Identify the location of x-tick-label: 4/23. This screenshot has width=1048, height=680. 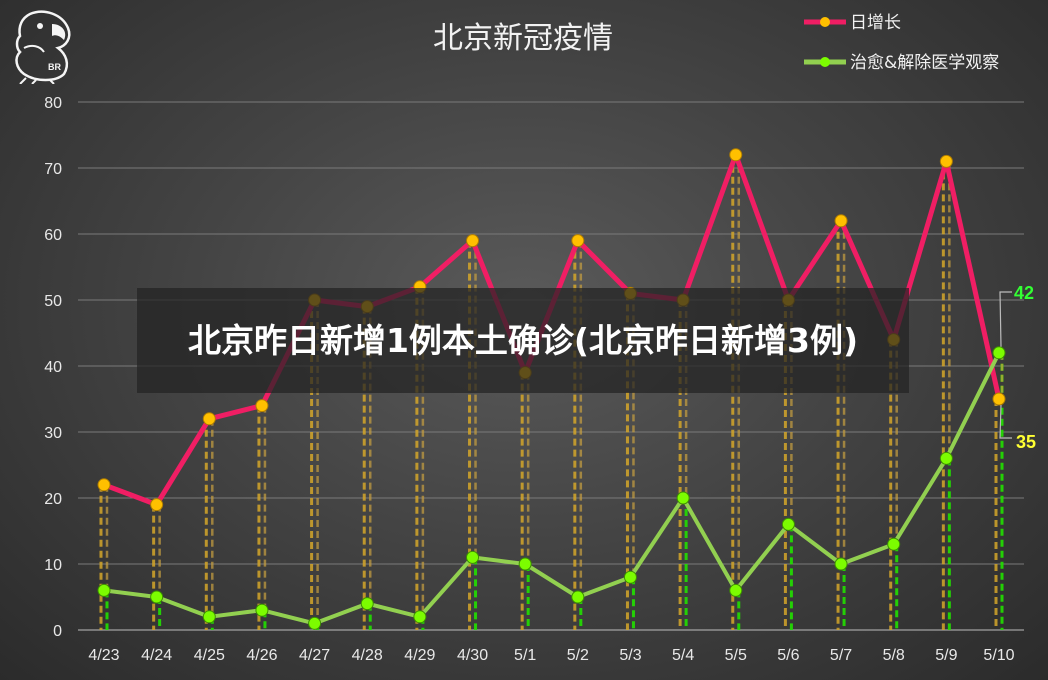
(103, 655).